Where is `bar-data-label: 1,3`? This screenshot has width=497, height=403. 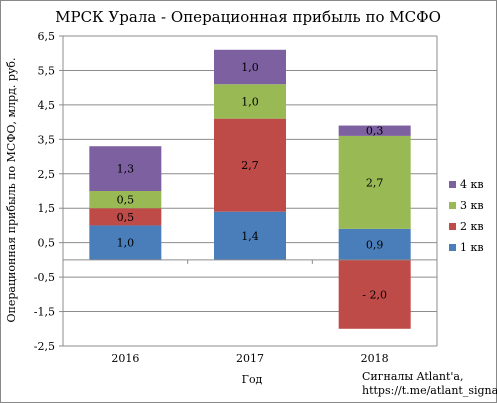
bar-data-label: 1,3 is located at coordinates (126, 169).